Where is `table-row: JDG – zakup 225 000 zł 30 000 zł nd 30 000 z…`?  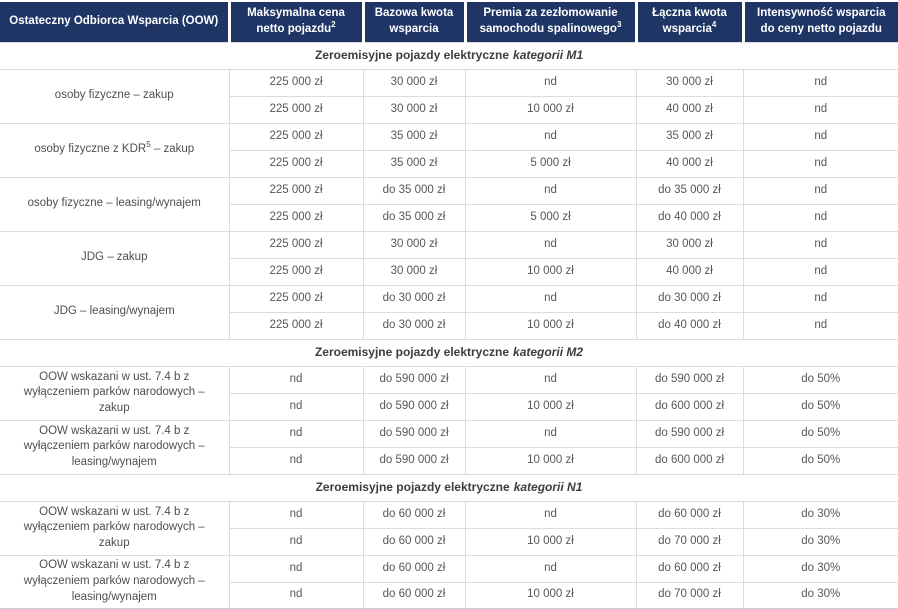
table-row: JDG – zakup 225 000 zł 30 000 zł nd 30 000 z… is located at coordinates (449, 258).